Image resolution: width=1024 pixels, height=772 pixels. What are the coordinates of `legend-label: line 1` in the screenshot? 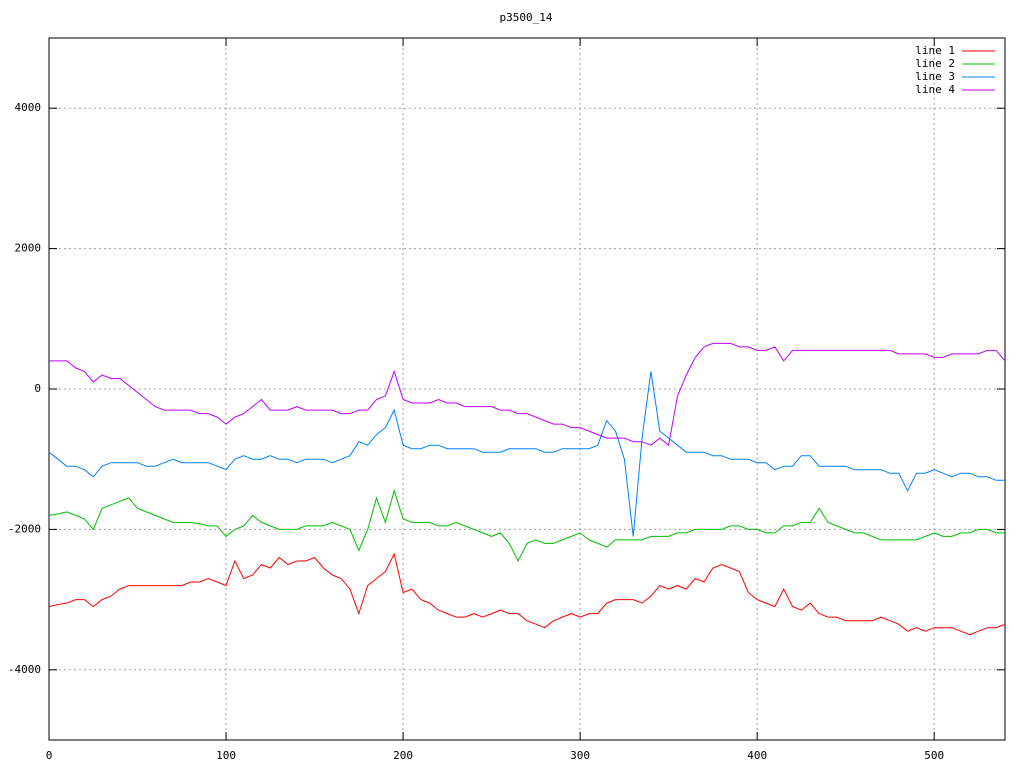 It's located at (935, 50).